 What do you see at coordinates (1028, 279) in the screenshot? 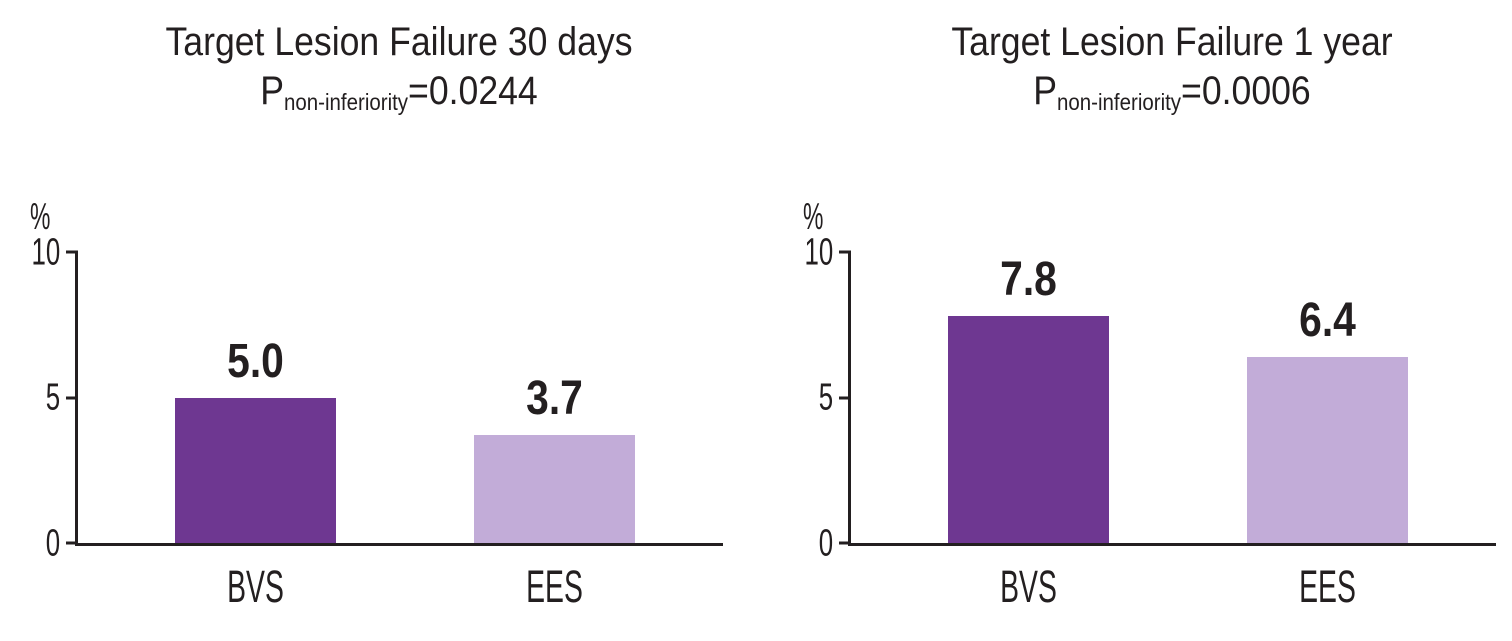
I see `bar-bvs-value-label: 7.8` at bounding box center [1028, 279].